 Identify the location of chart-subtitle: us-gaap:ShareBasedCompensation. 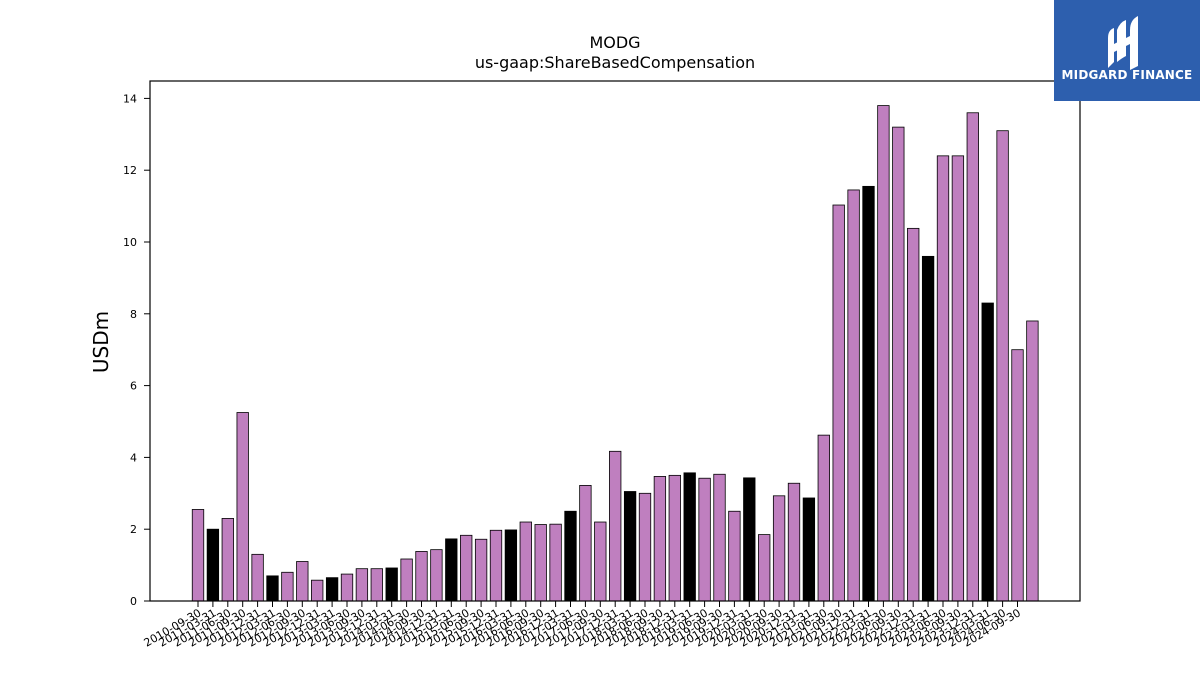
(615, 62).